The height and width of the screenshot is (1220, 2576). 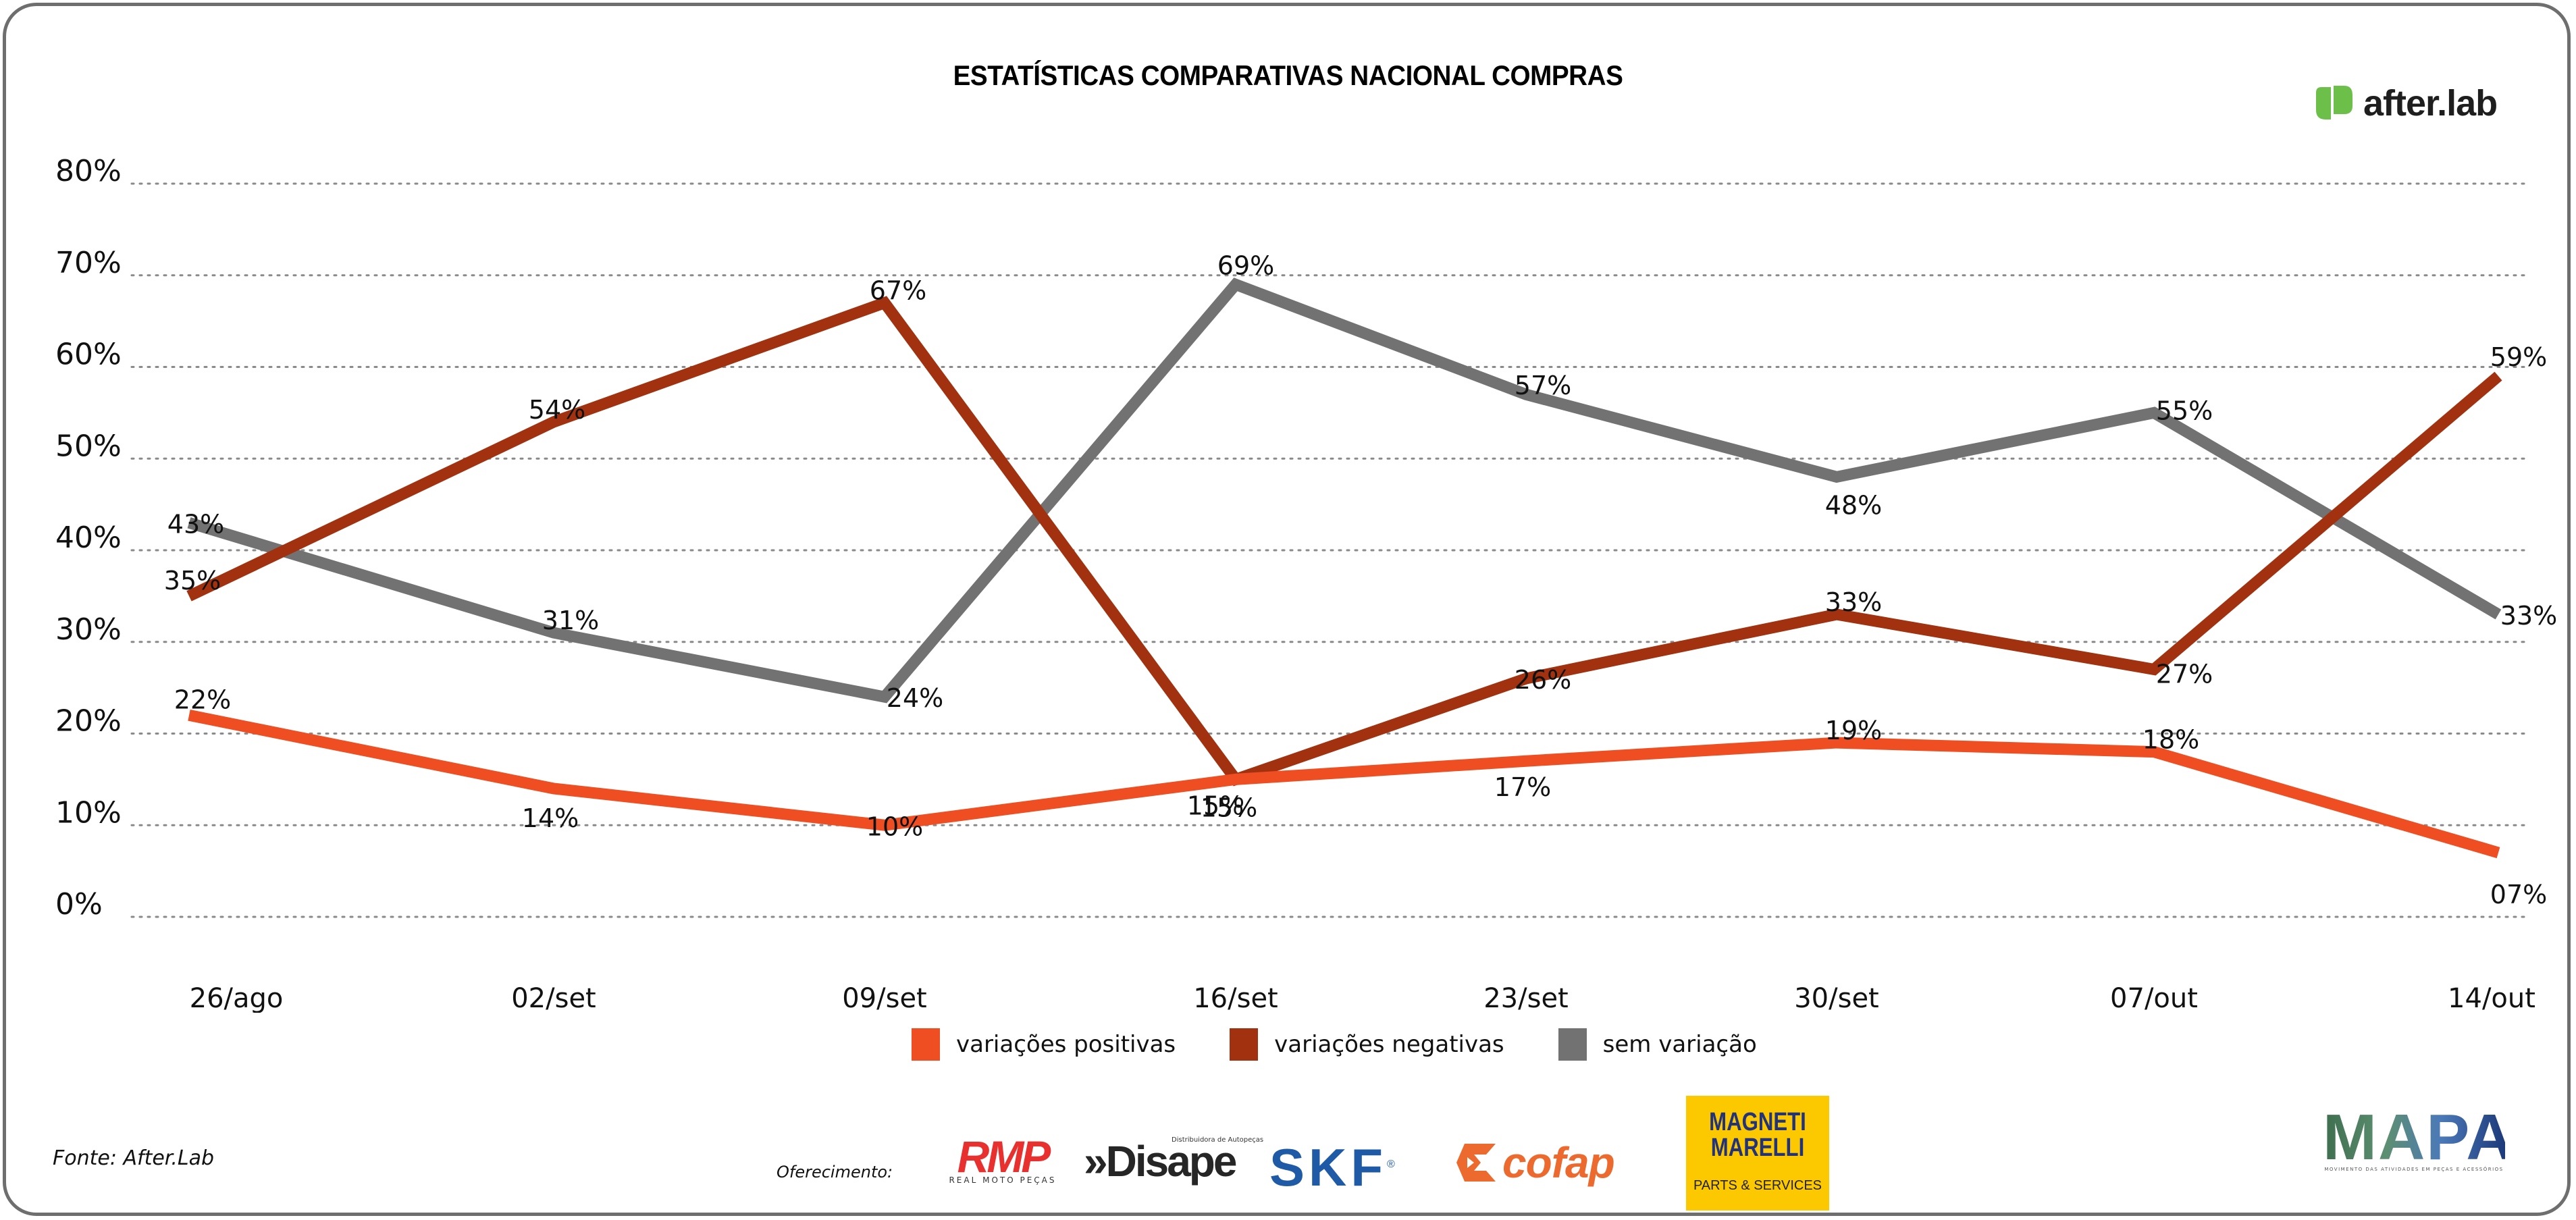 I want to click on legend-swatch-neutral, so click(x=1573, y=1044).